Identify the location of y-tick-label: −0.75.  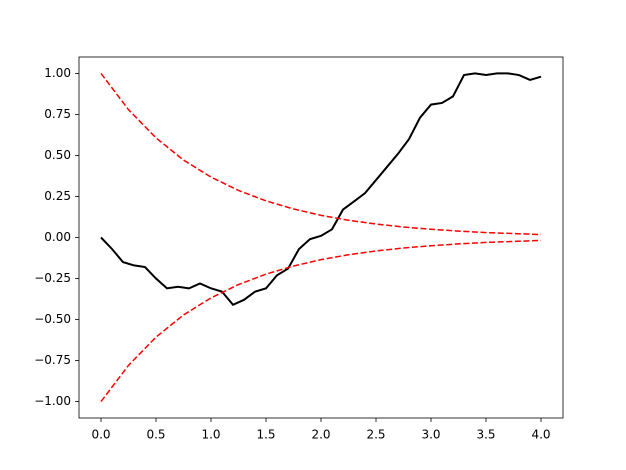
(52, 360).